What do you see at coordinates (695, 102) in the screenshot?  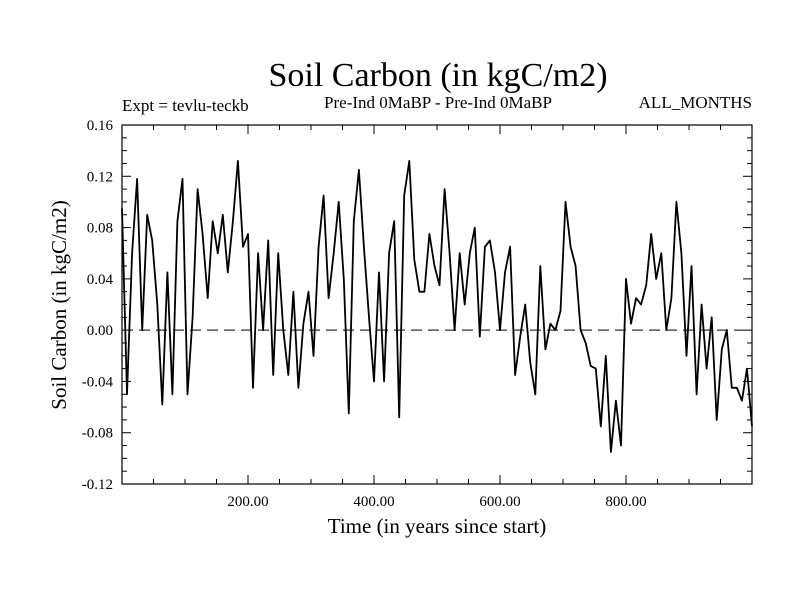 I see `period-label: ALL_MONTHS` at bounding box center [695, 102].